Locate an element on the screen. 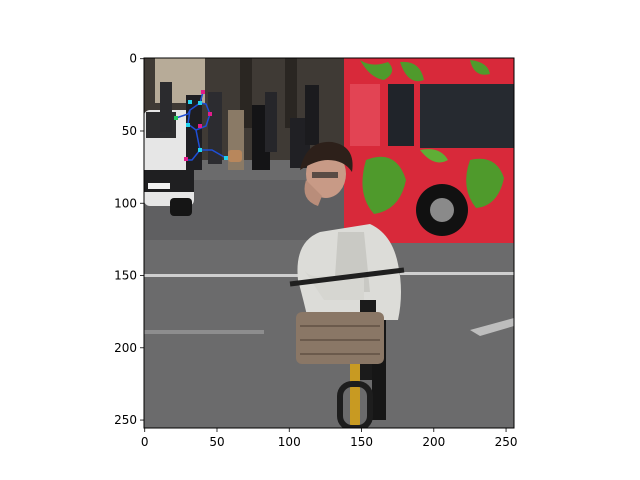  x-axis-ticks: 0 50 100 150 200 250 is located at coordinates (329, 438).